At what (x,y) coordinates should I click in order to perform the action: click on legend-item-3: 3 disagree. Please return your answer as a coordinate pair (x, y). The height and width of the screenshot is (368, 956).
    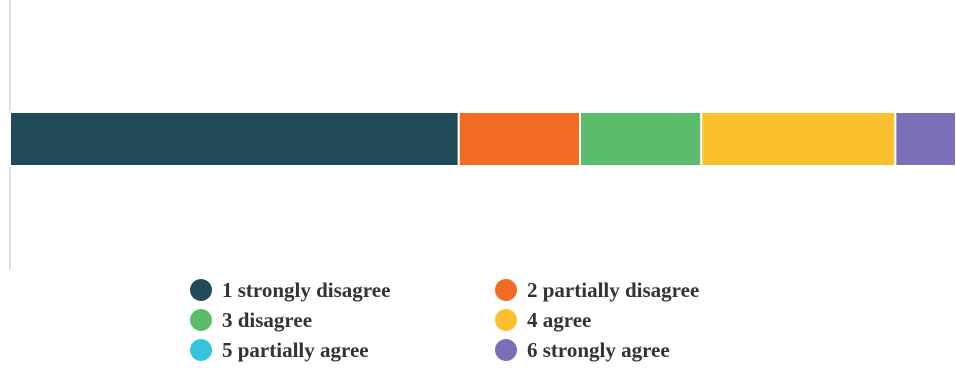
    Looking at the image, I should click on (342, 320).